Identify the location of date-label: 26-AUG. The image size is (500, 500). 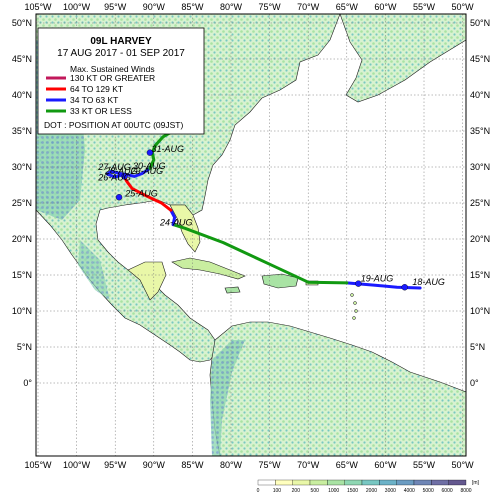
(114, 178).